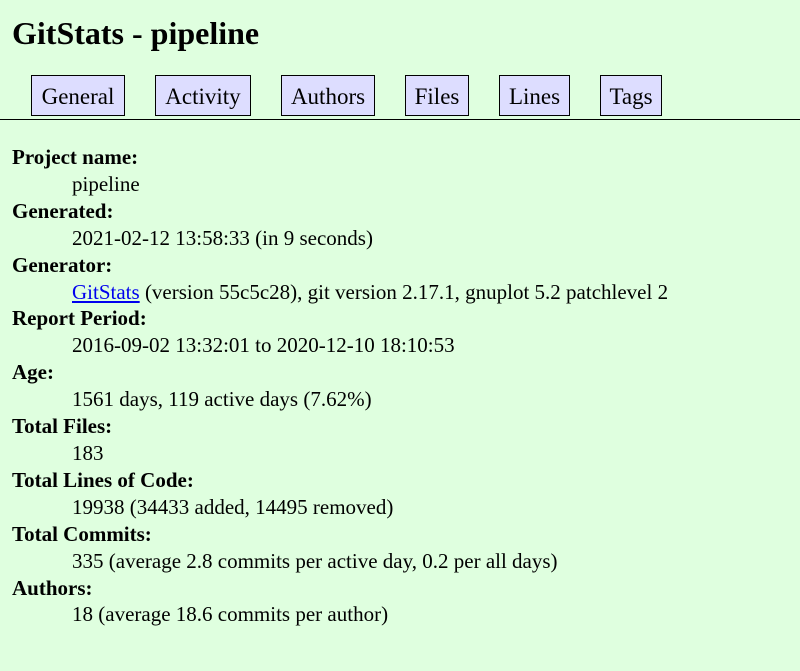  I want to click on tab-activity: Activity, so click(203, 95).